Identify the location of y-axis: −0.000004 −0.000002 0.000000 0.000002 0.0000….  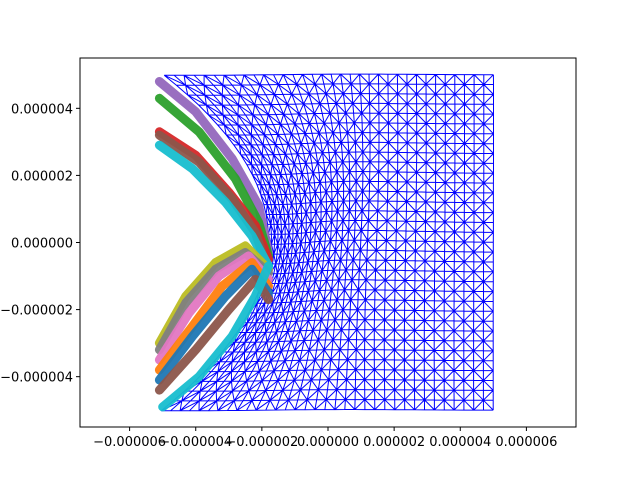
(40, 244).